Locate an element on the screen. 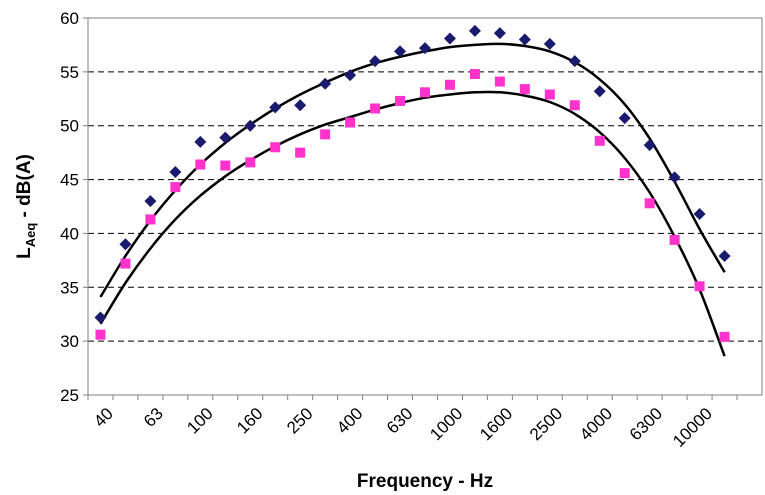  y-tick-label: 30 is located at coordinates (69, 341).